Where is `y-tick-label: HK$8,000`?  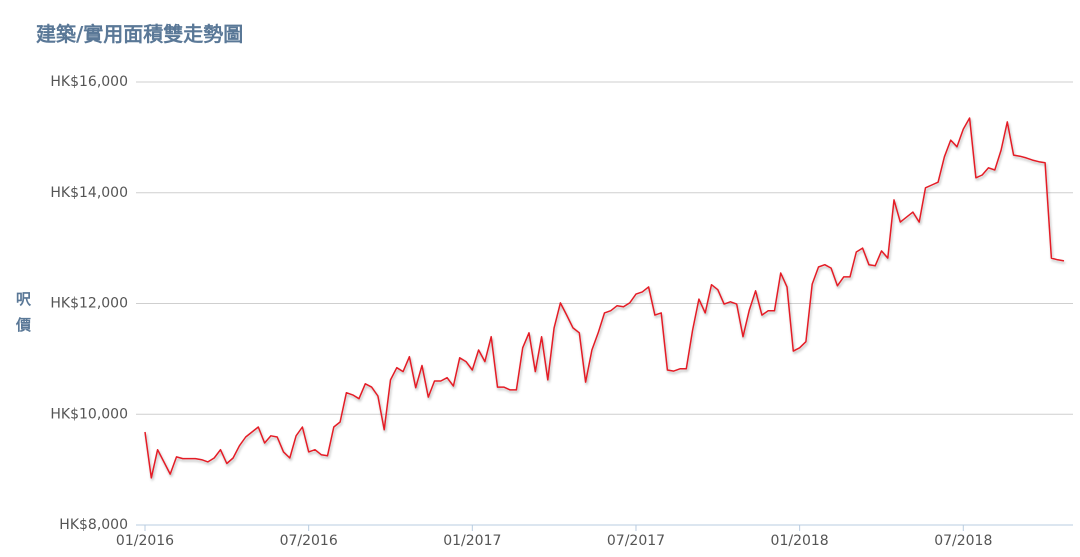 y-tick-label: HK$8,000 is located at coordinates (93, 525).